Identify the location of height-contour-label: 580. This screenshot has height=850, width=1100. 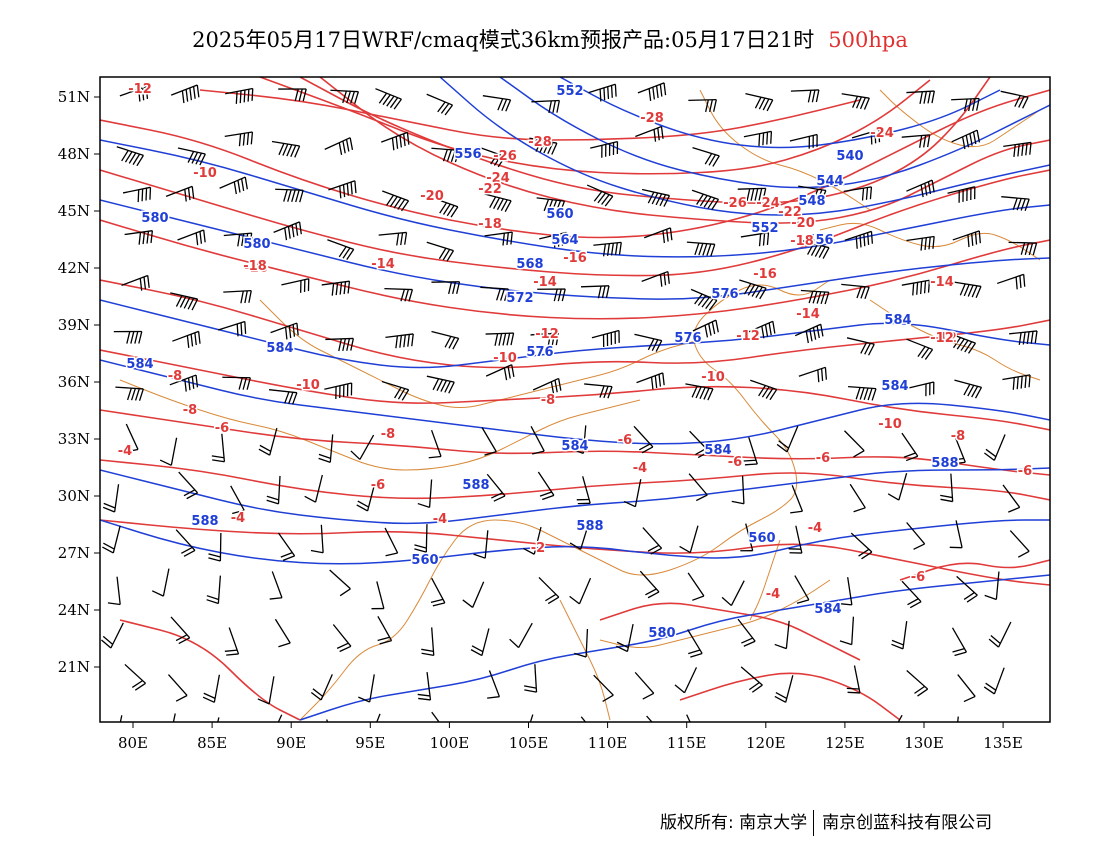
(256, 244).